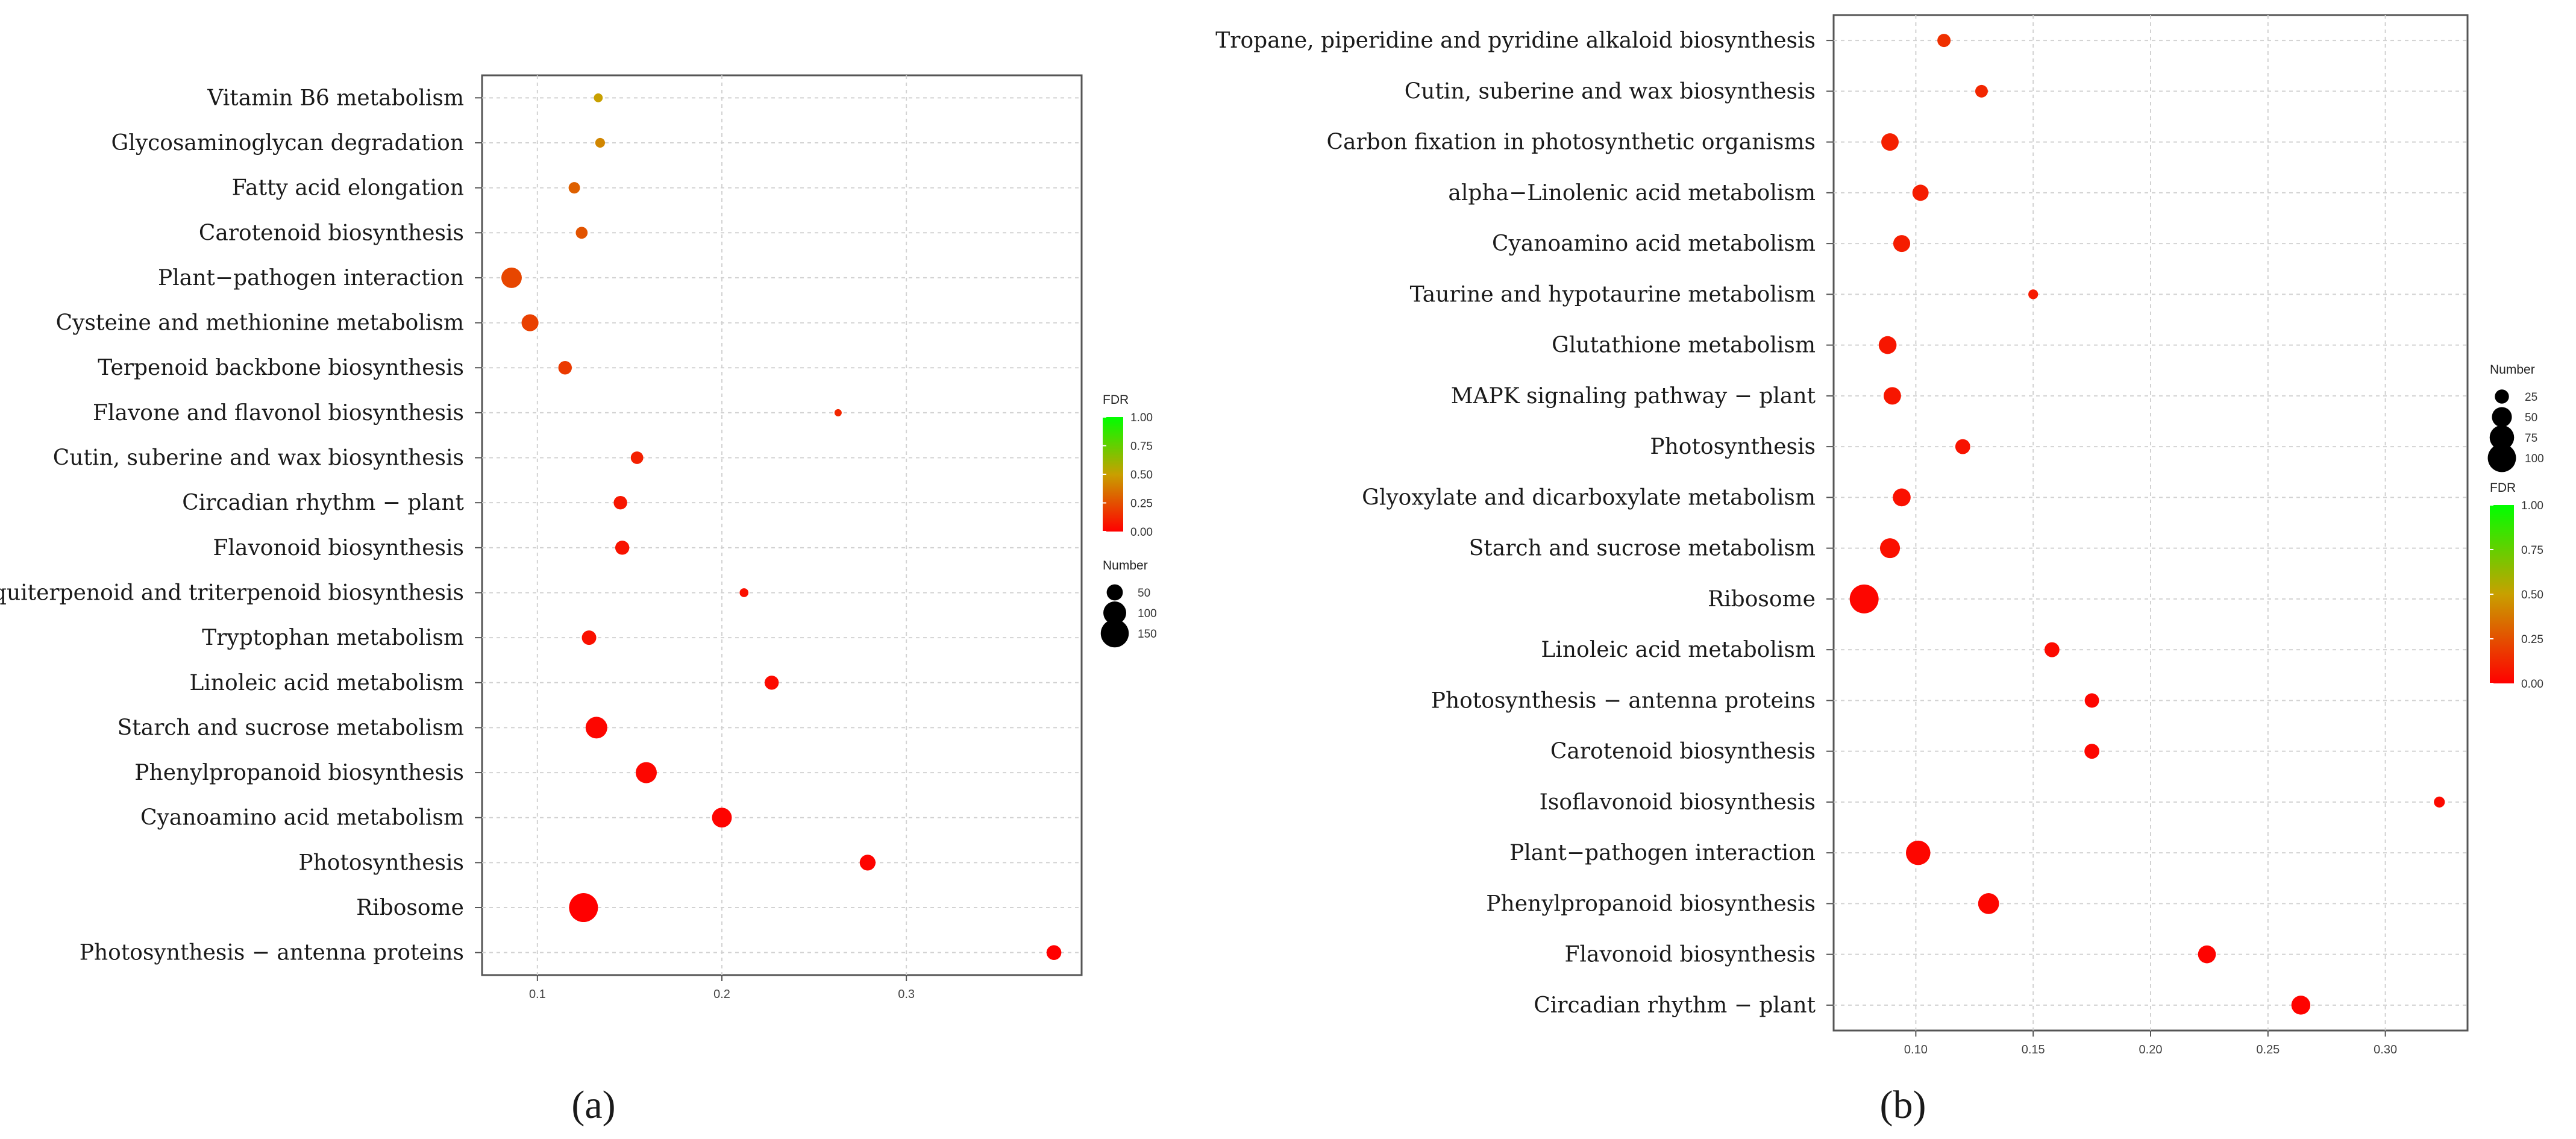 Image resolution: width=2576 pixels, height=1139 pixels. I want to click on panel-a-label: (a), so click(593, 1105).